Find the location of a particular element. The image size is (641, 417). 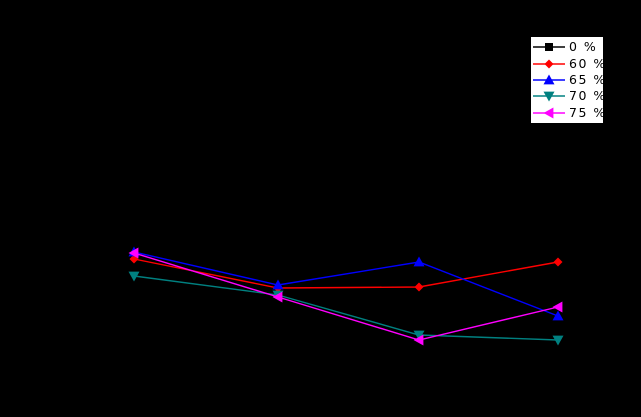

series-70% is located at coordinates (346, 308).